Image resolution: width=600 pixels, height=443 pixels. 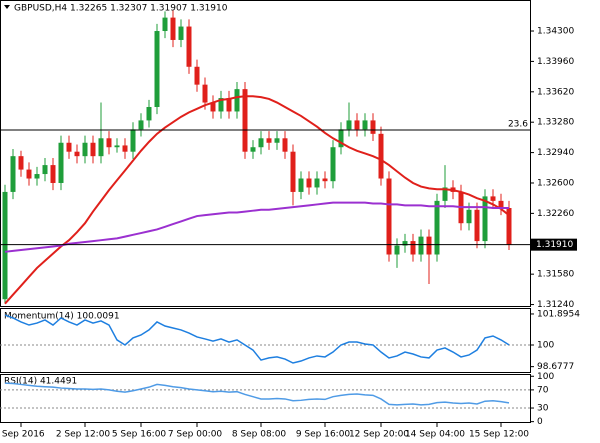 I want to click on y-tick-label: 1.31580, so click(x=555, y=275).